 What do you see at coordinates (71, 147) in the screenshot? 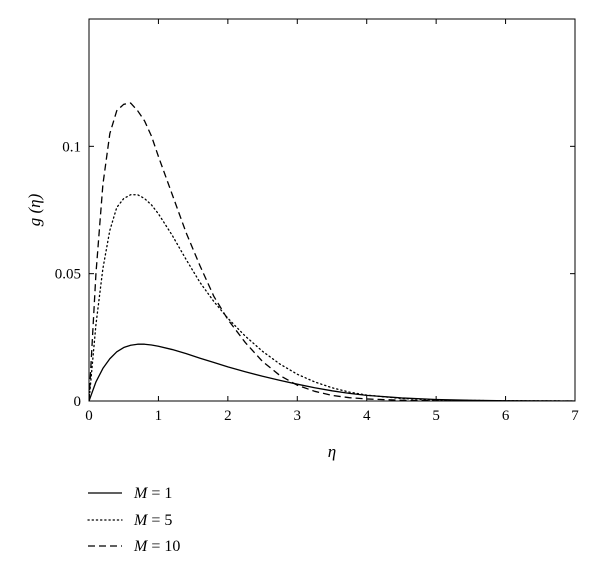
I see `y-tick-label: 0.1` at bounding box center [71, 147].